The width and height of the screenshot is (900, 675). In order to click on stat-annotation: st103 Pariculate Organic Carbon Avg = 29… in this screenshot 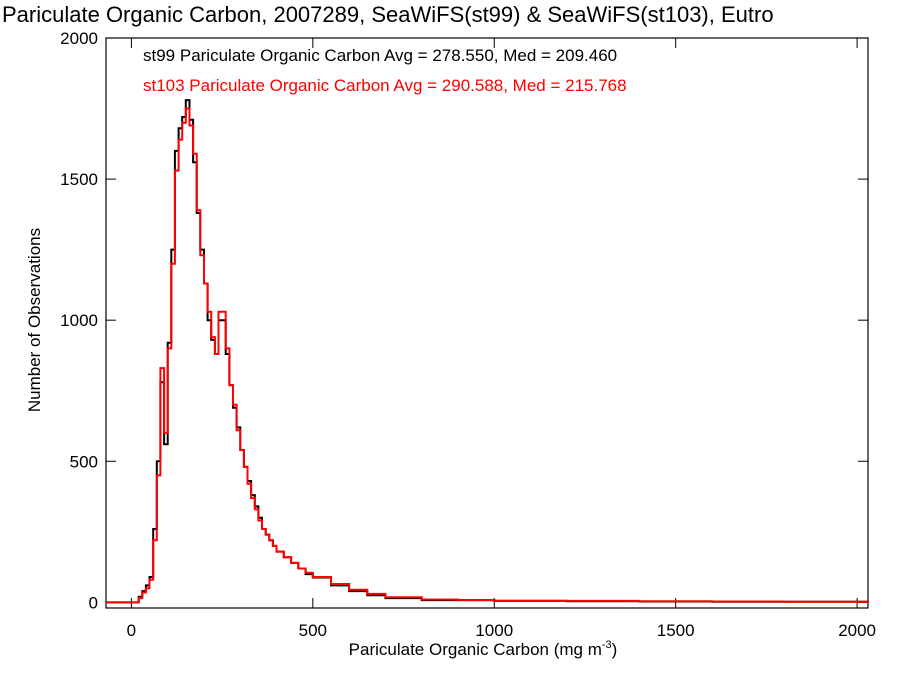, I will do `click(385, 85)`.